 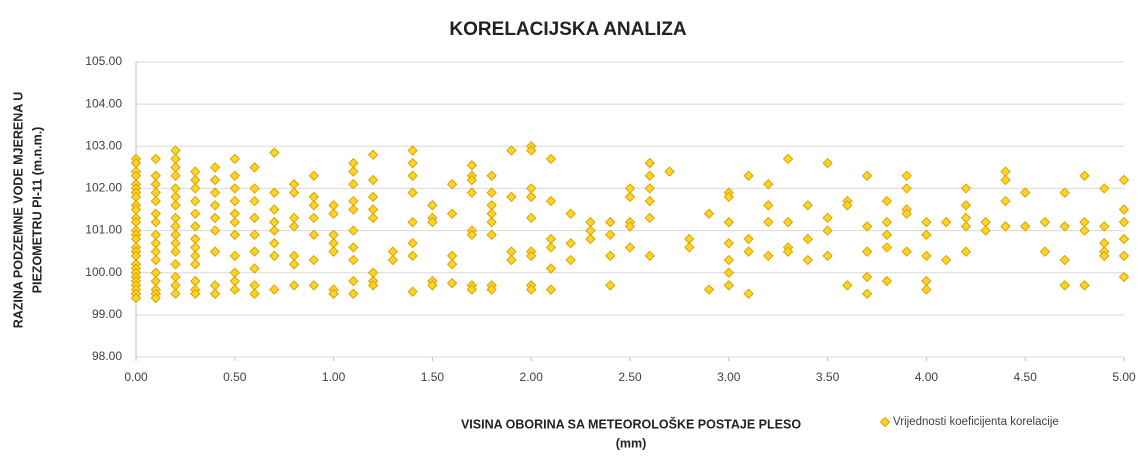 What do you see at coordinates (828, 377) in the screenshot?
I see `x-tick-label: 3.50` at bounding box center [828, 377].